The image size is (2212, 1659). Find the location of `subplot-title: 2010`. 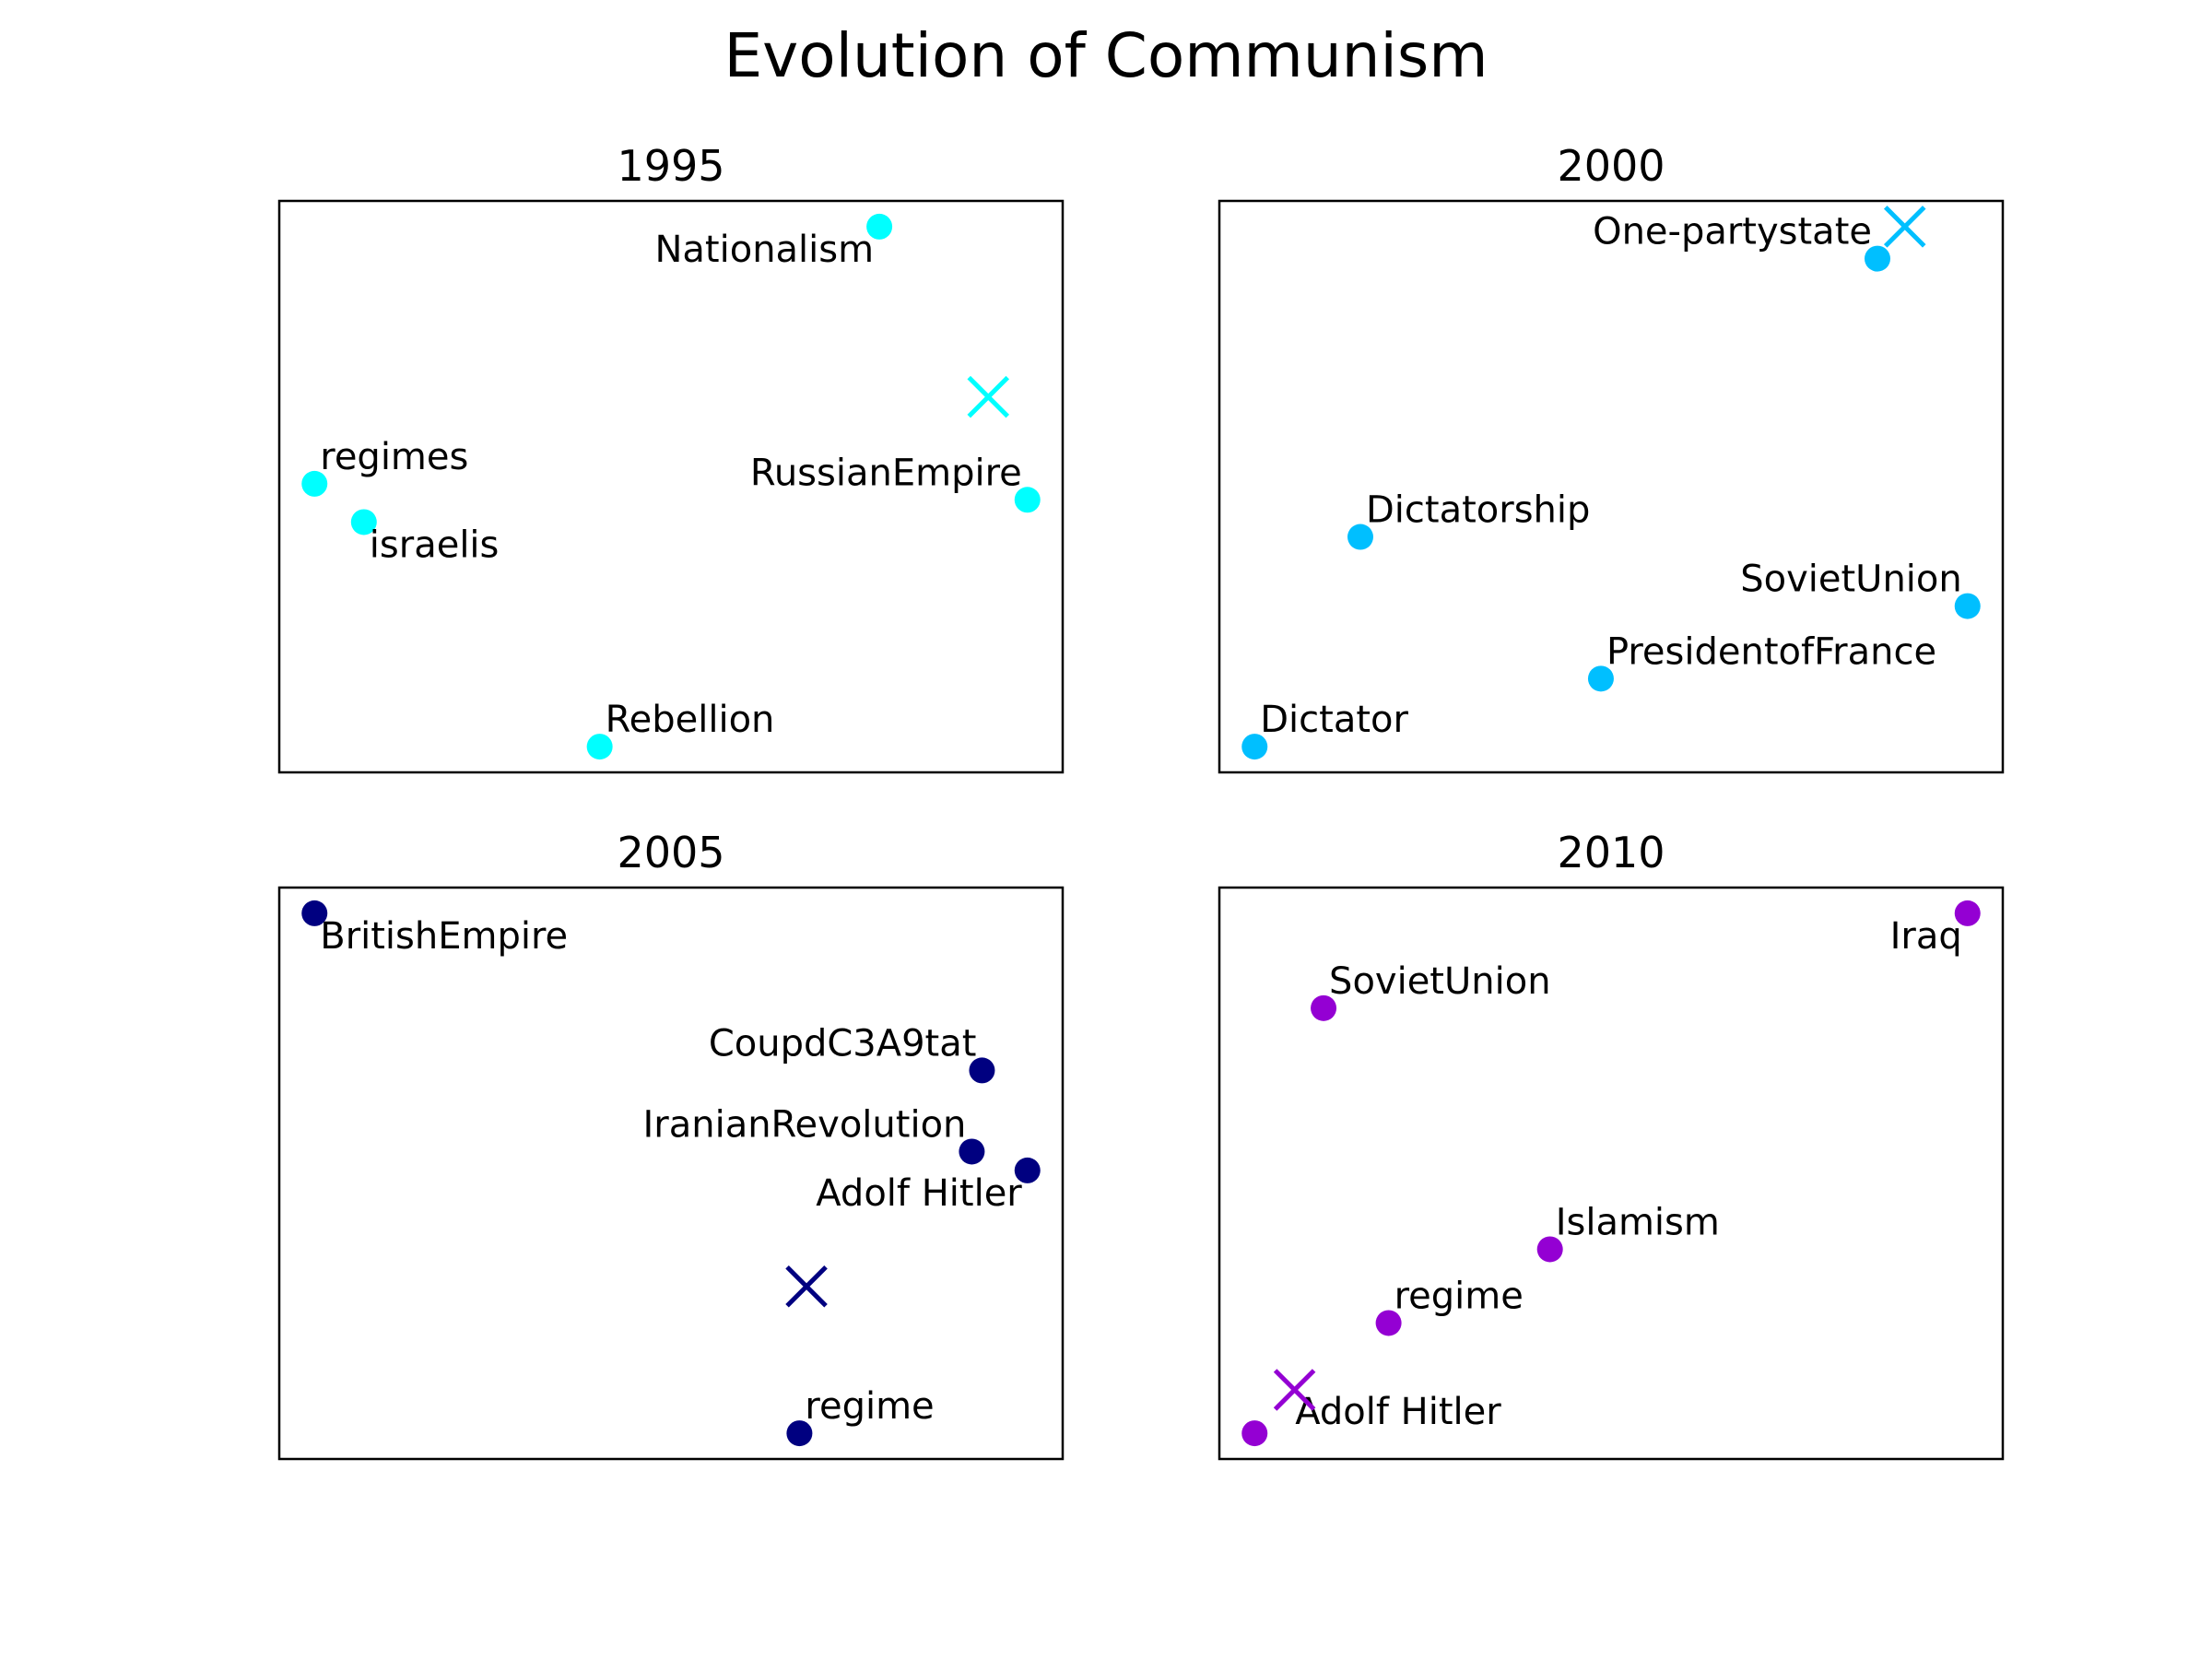

subplot-title: 2010 is located at coordinates (1611, 852).